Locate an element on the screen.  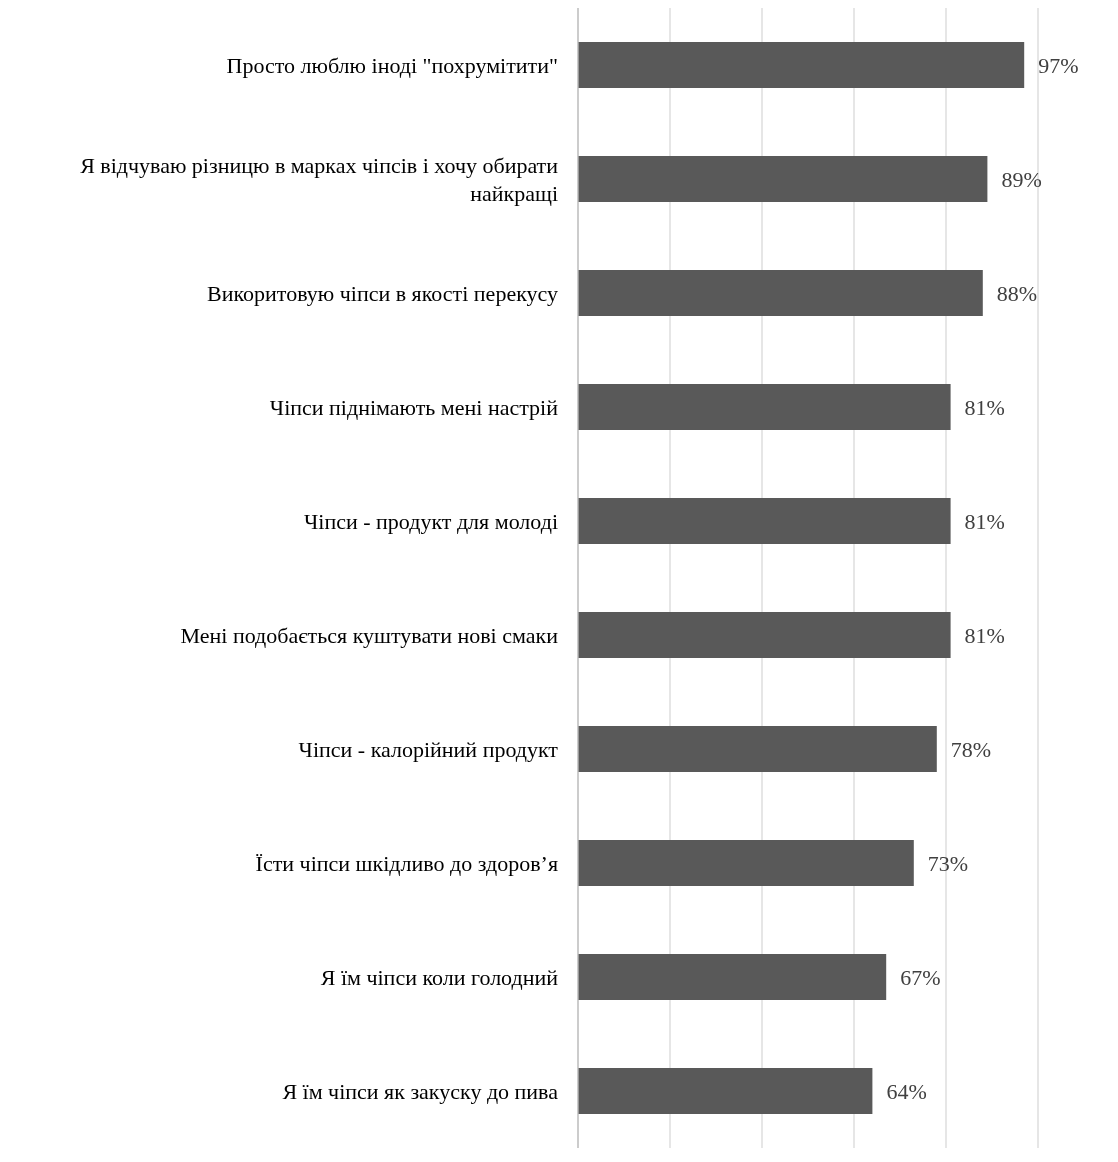
data-label: 88% is located at coordinates (1017, 293).